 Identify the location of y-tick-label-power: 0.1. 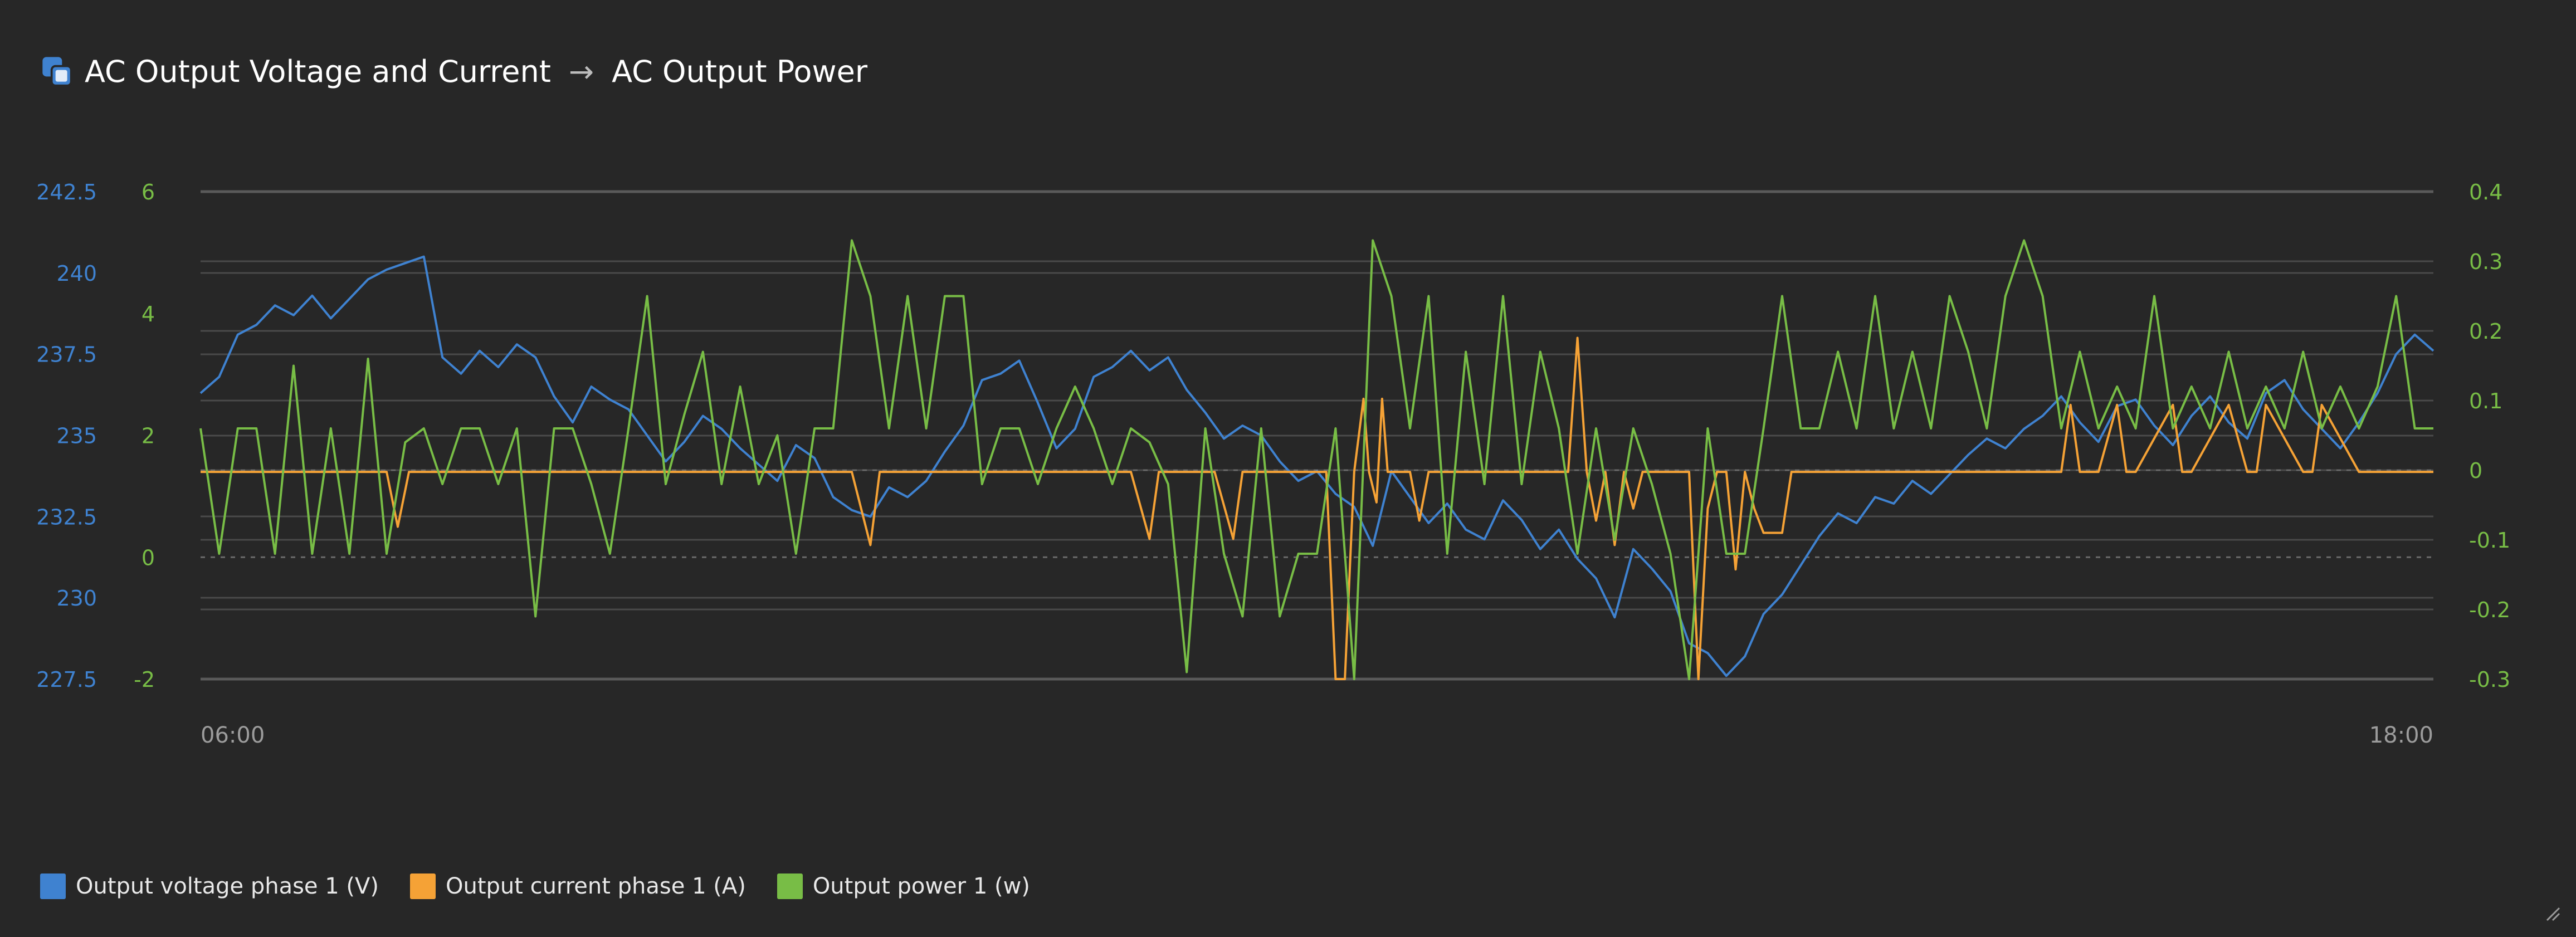
(2485, 401).